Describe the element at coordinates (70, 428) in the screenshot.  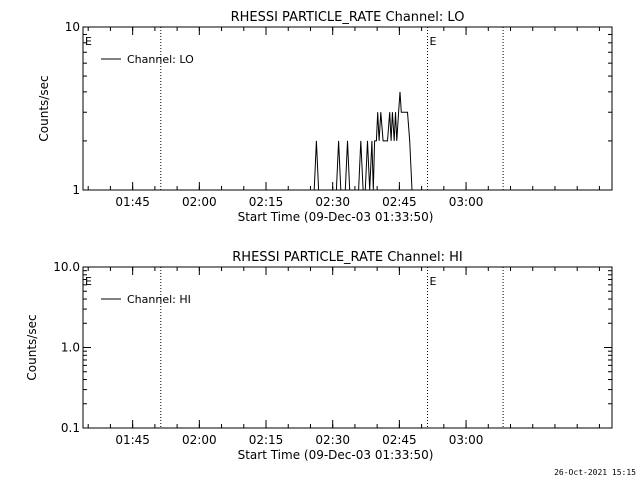
I see `y-tick-label: 0.1` at that location.